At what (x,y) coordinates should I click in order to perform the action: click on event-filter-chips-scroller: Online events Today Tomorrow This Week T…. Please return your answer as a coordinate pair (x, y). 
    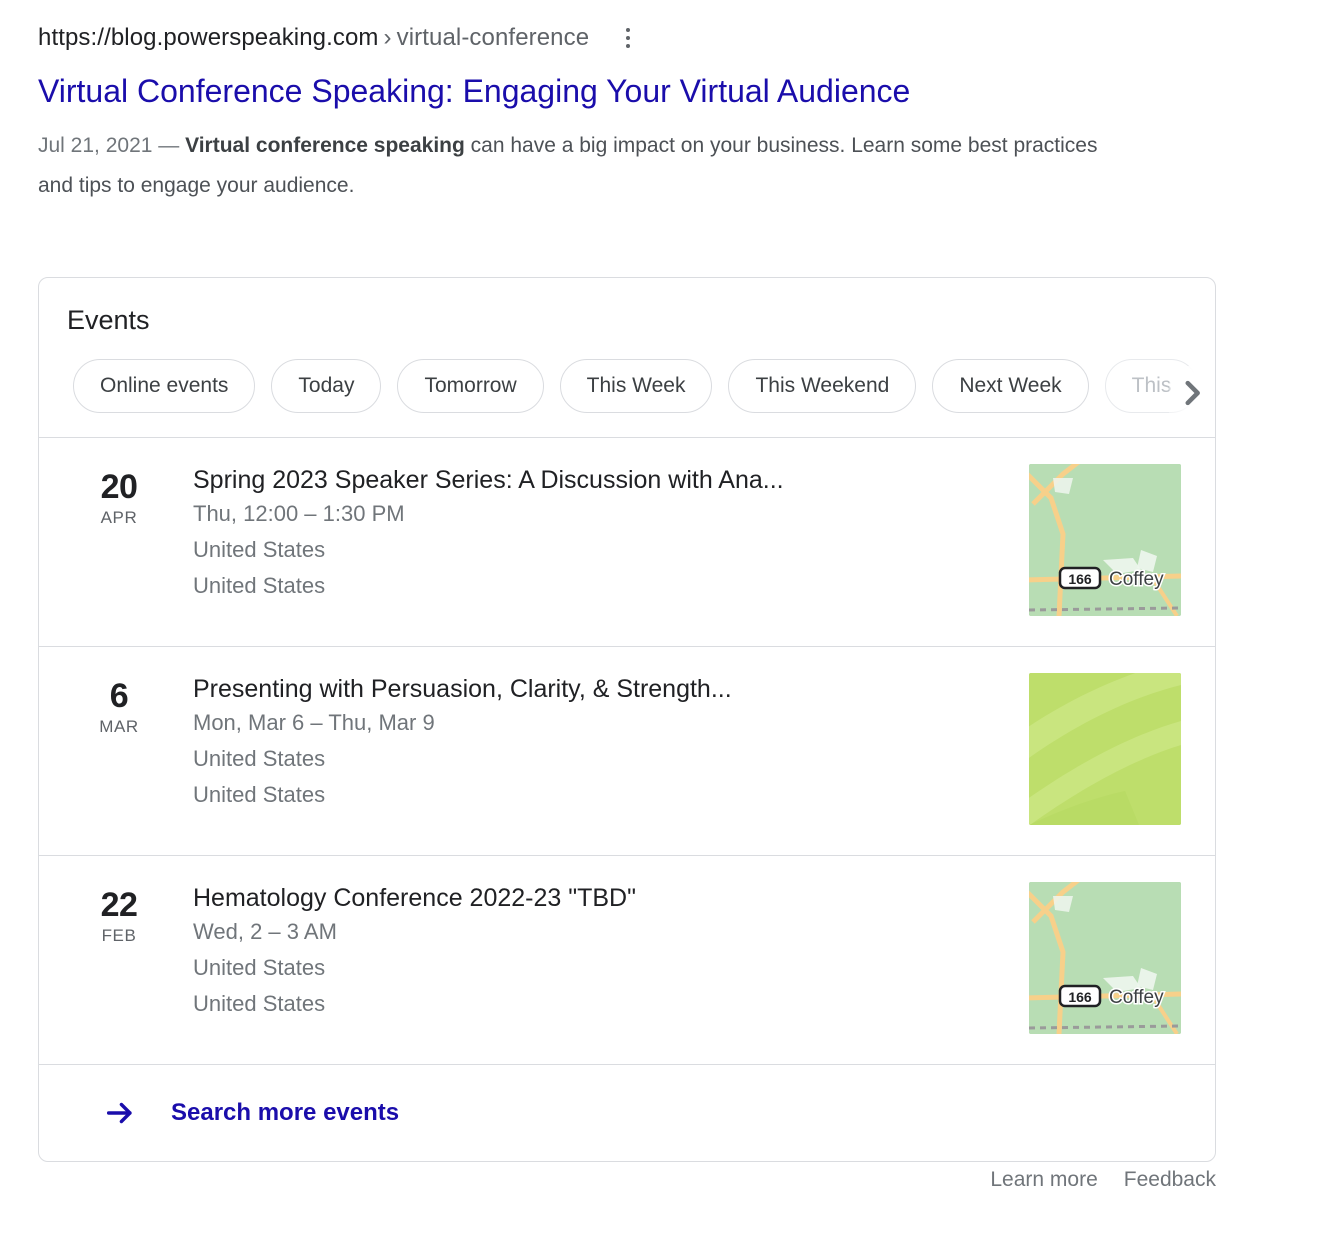
    Looking at the image, I should click on (627, 397).